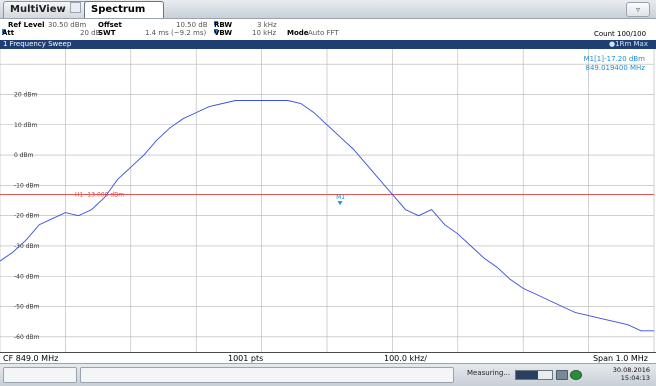  What do you see at coordinates (67, 25) in the screenshot?
I see `ref-level-value: 30.50 dBm` at bounding box center [67, 25].